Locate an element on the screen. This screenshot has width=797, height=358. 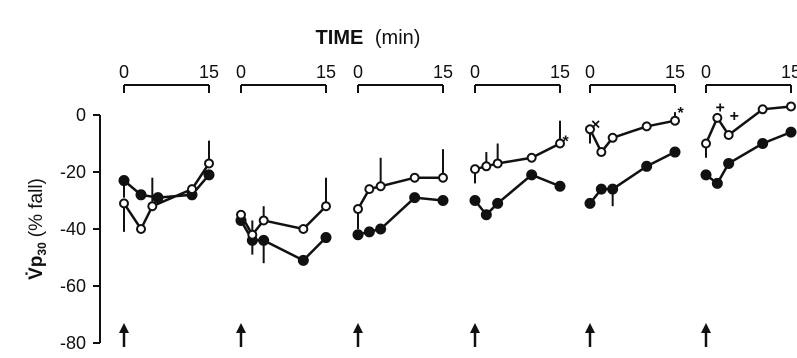
panel-4: 0 15 * is located at coordinates (519, 204).